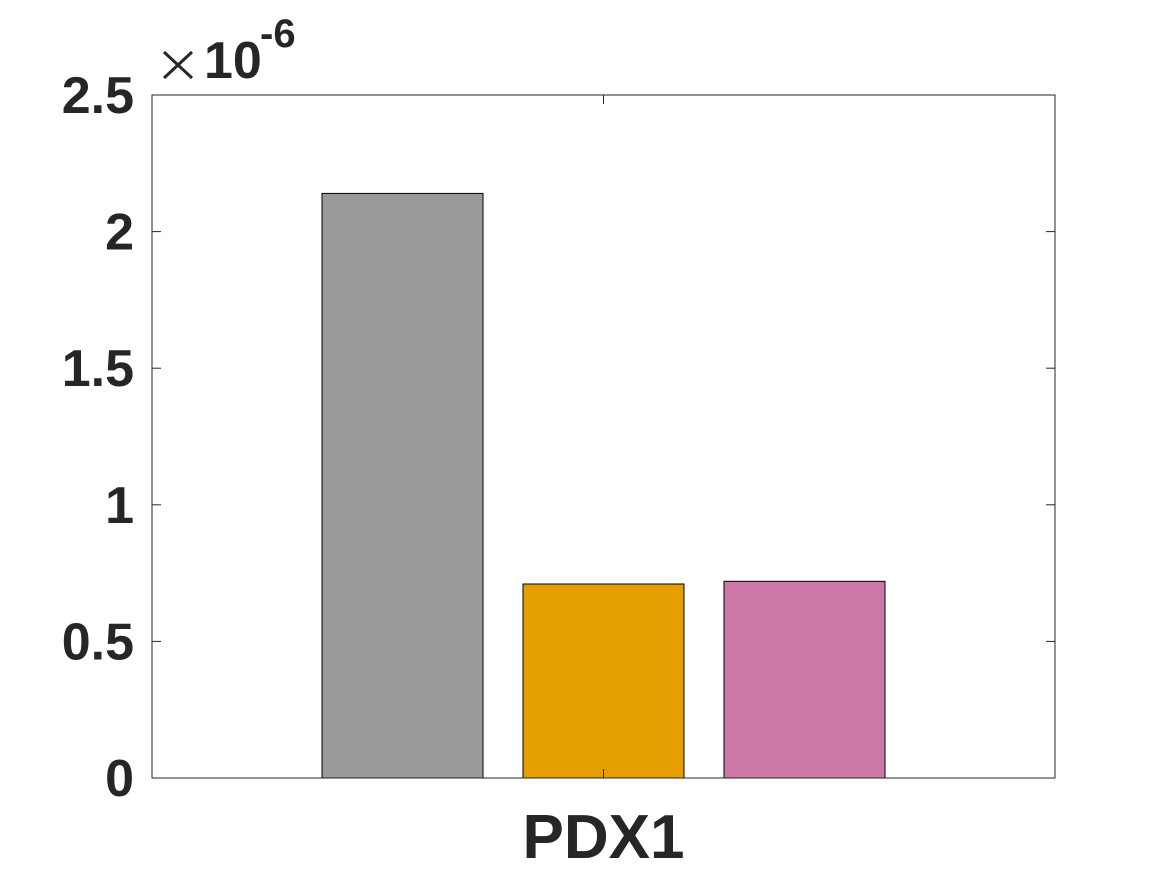  I want to click on y-tick-label: 2.5, so click(98, 96).